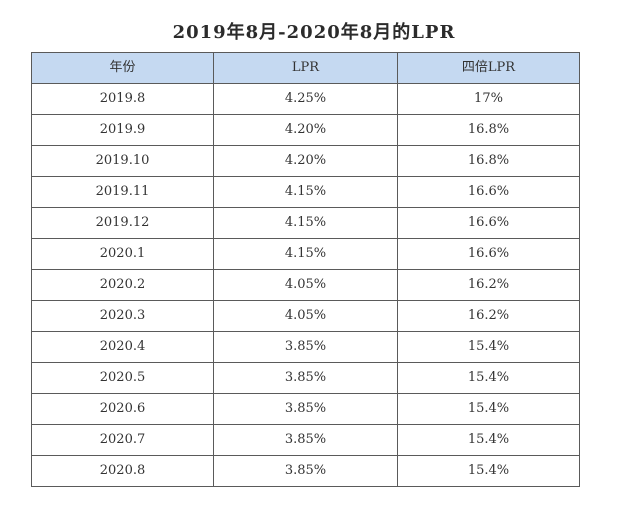 The image size is (628, 518). Describe the element at coordinates (122, 68) in the screenshot. I see `header-year: 年份` at that location.